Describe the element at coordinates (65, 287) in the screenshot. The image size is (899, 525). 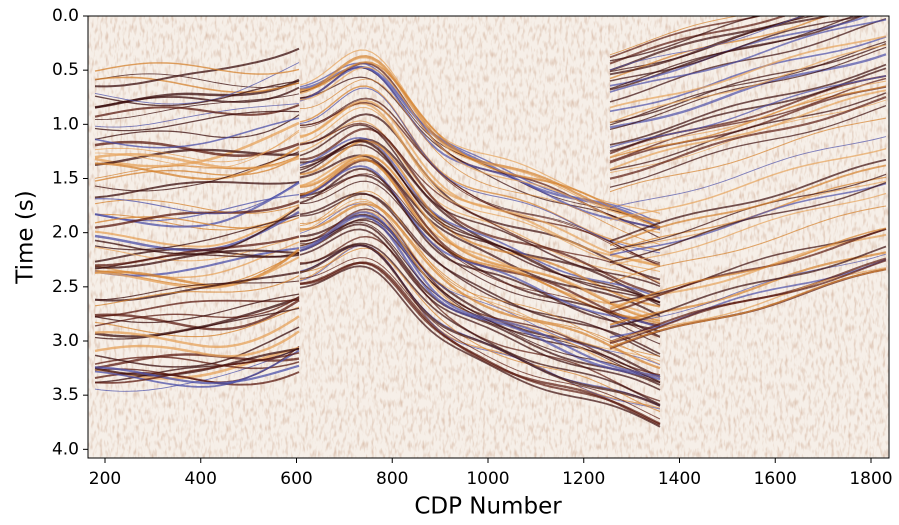
I see `y-tick-label: 2.5` at that location.